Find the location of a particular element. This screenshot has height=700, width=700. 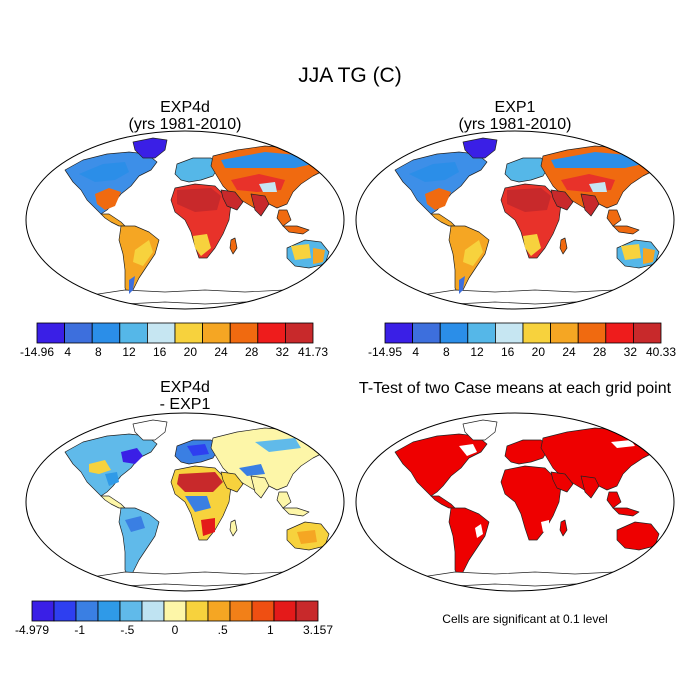

colorbar-diff is located at coordinates (175, 611).